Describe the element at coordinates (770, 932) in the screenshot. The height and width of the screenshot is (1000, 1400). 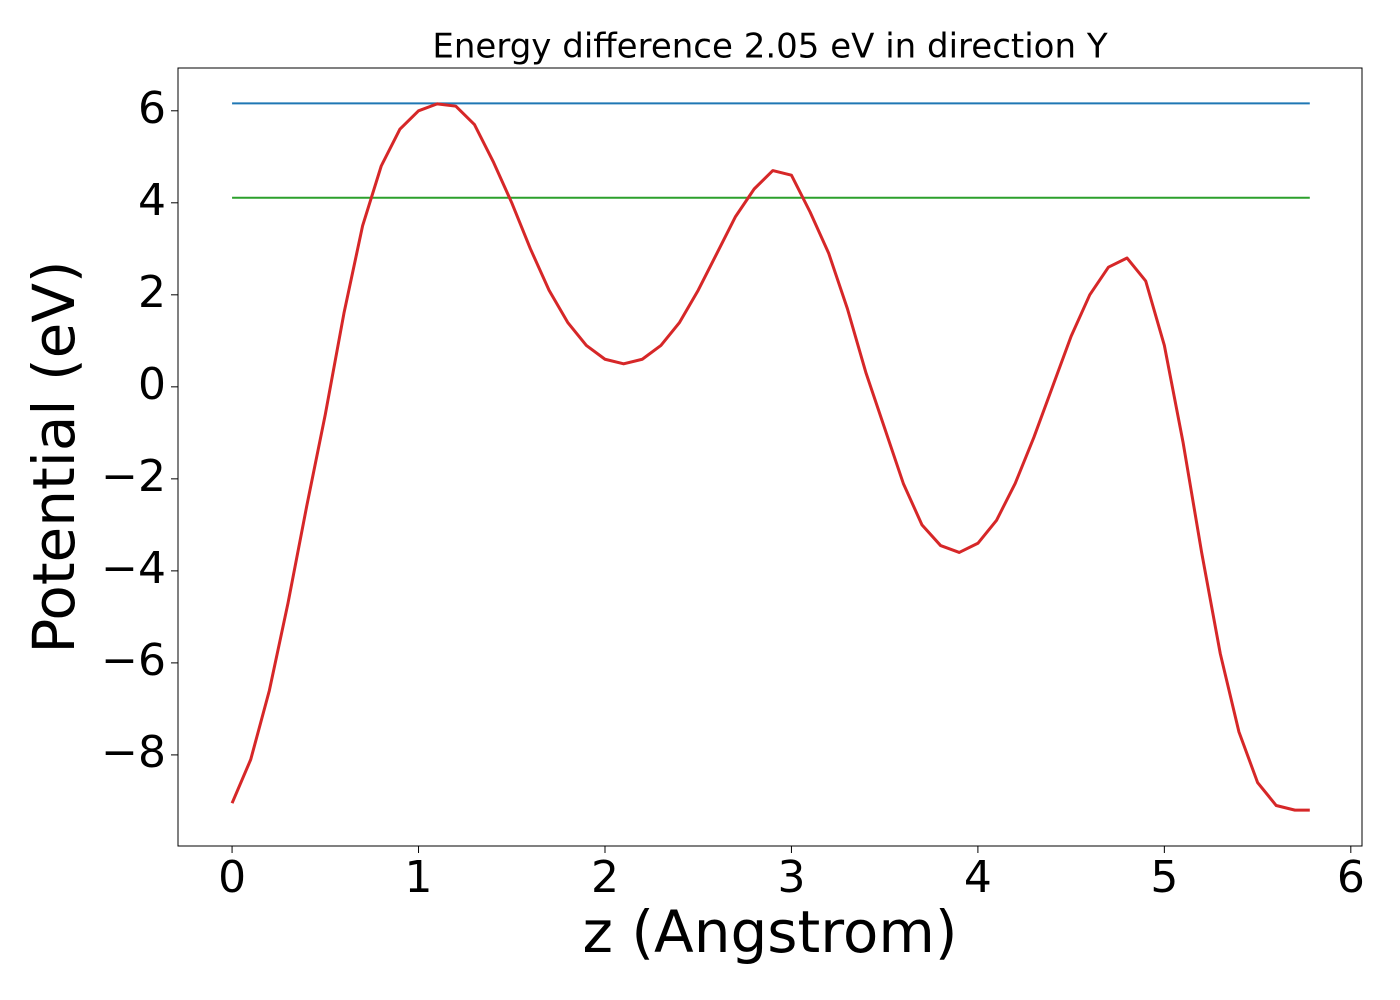
I see `x-axis-label: z (Angstrom)` at that location.